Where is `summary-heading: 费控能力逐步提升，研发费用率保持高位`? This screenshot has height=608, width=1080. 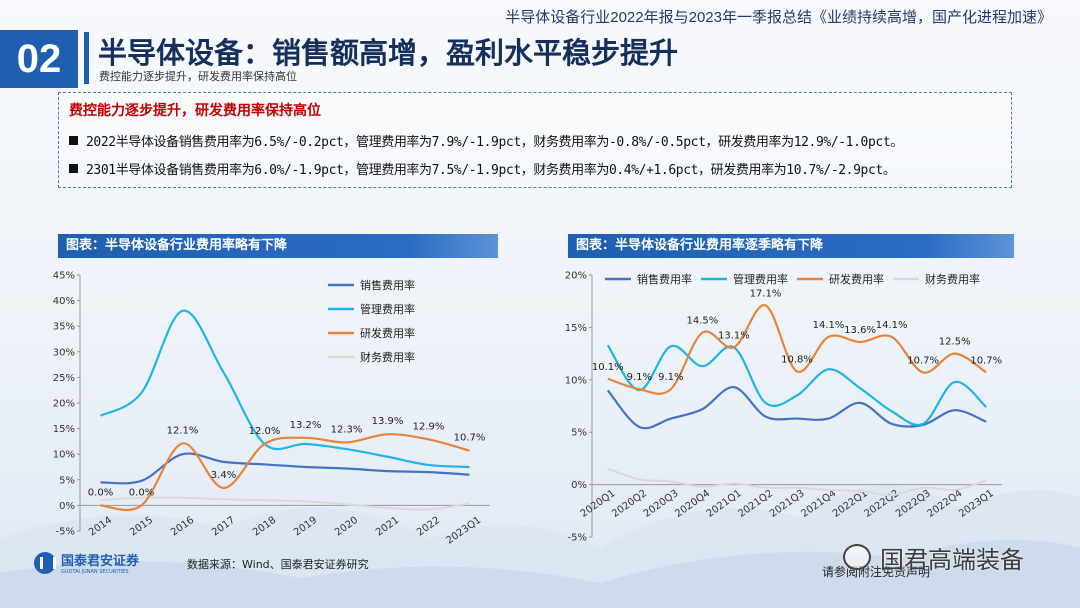
summary-heading: 费控能力逐步提升，研发费用率保持高位 is located at coordinates (195, 111).